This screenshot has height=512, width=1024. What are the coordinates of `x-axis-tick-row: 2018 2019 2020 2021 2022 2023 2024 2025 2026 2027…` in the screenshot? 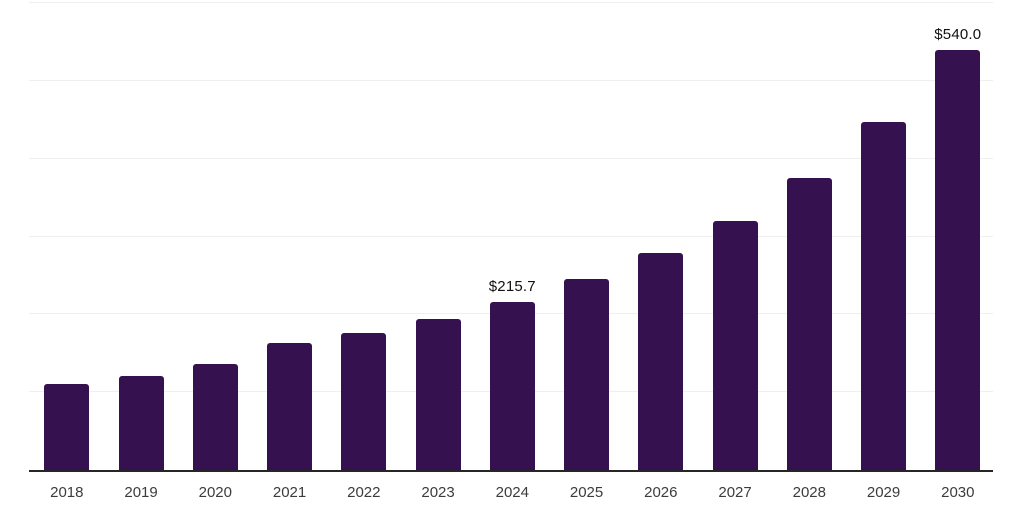 It's located at (511, 494).